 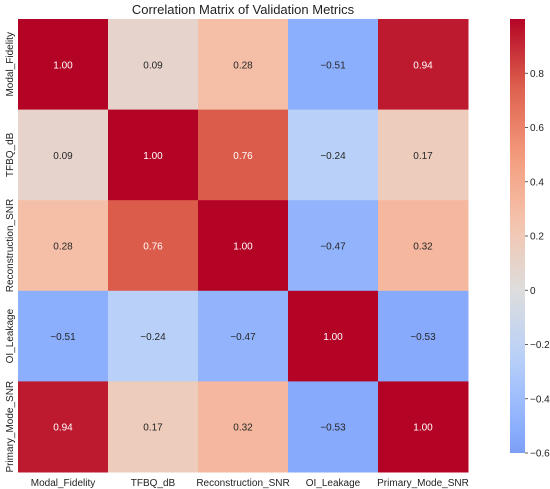 What do you see at coordinates (537, 182) in the screenshot?
I see `colorbar-tick-label: 0.4` at bounding box center [537, 182].